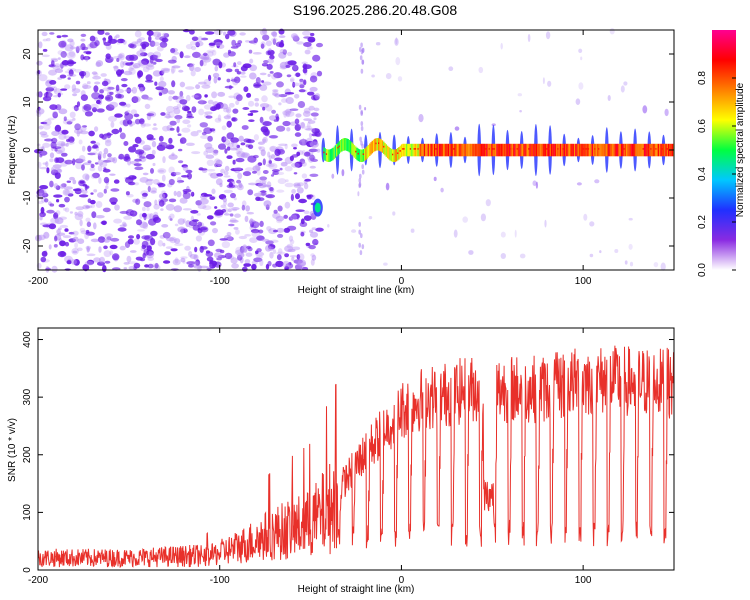  What do you see at coordinates (38, 580) in the screenshot?
I see `snr-x-tick-label: -200` at bounding box center [38, 580].